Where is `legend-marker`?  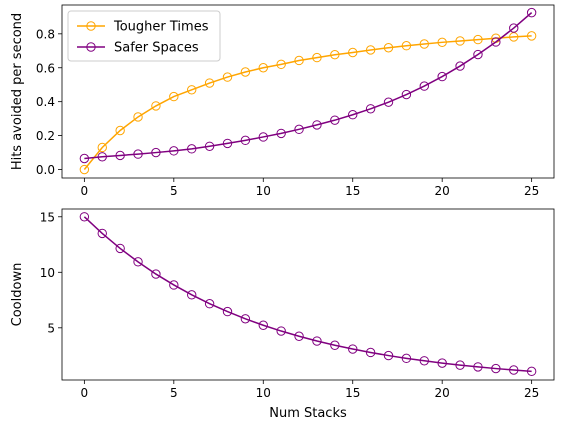
legend-marker is located at coordinates (91, 26).